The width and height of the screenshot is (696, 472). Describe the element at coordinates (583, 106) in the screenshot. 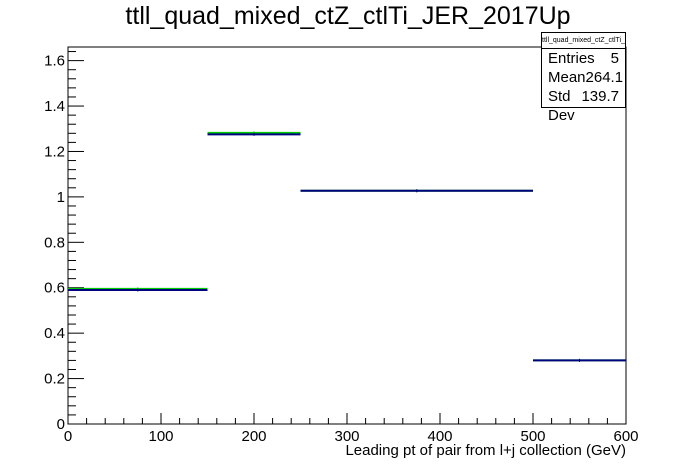

I see `stats-row-stddev: Std Dev 139.7` at that location.